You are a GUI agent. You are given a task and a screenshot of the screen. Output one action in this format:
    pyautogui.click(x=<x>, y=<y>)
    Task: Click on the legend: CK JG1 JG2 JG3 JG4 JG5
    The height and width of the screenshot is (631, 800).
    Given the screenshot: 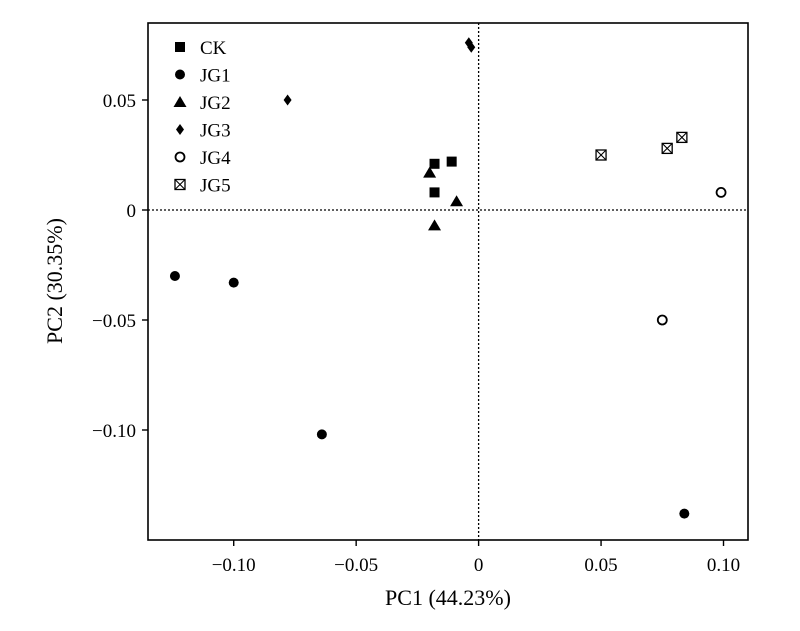 What is the action you would take?
    pyautogui.click(x=202, y=117)
    